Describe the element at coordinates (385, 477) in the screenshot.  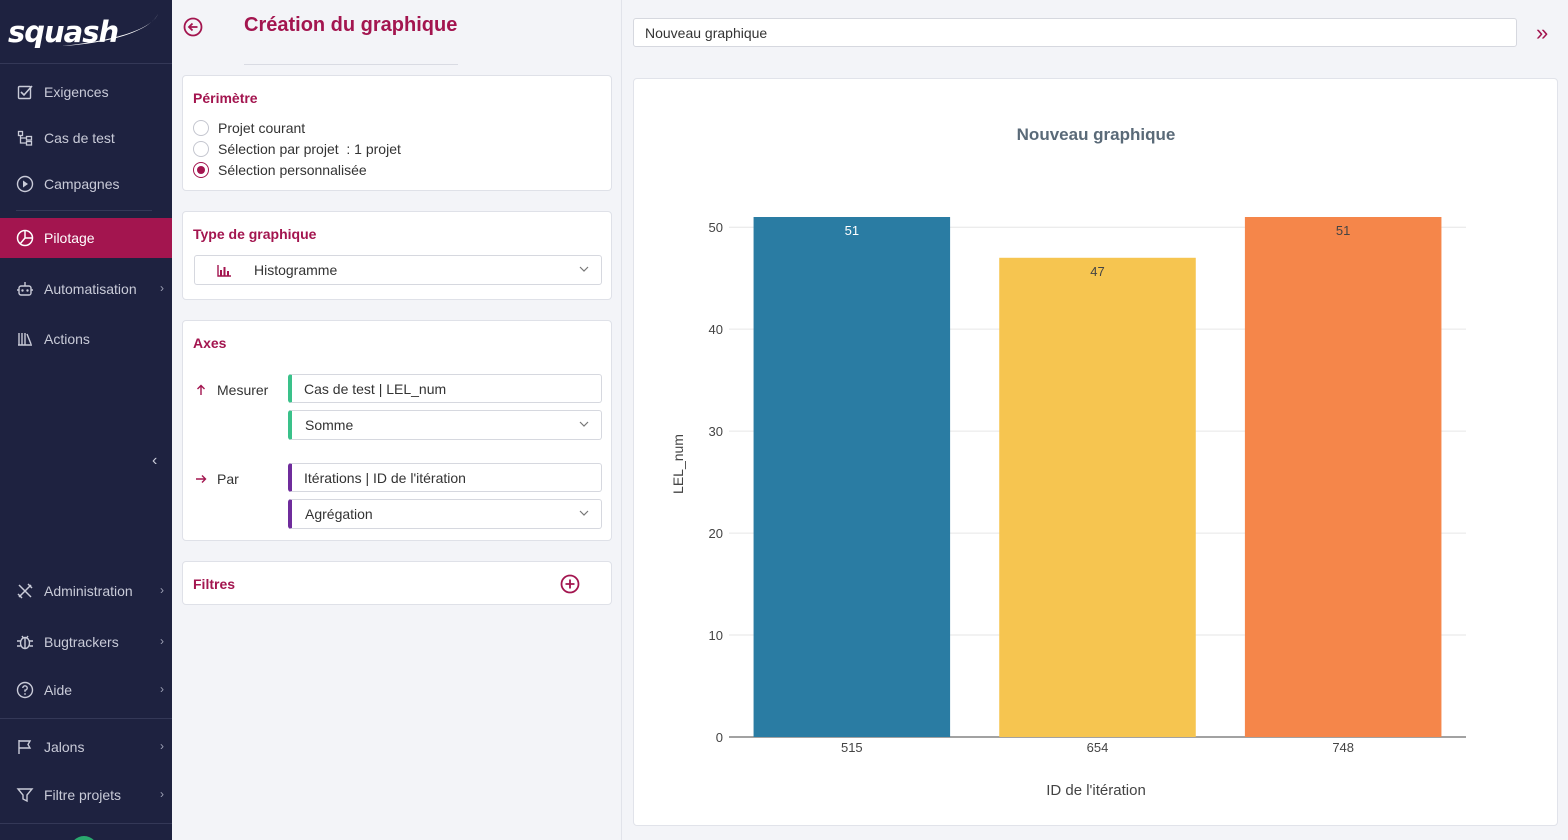
I see `by-field-value: Itérations | ID de l'itération` at that location.